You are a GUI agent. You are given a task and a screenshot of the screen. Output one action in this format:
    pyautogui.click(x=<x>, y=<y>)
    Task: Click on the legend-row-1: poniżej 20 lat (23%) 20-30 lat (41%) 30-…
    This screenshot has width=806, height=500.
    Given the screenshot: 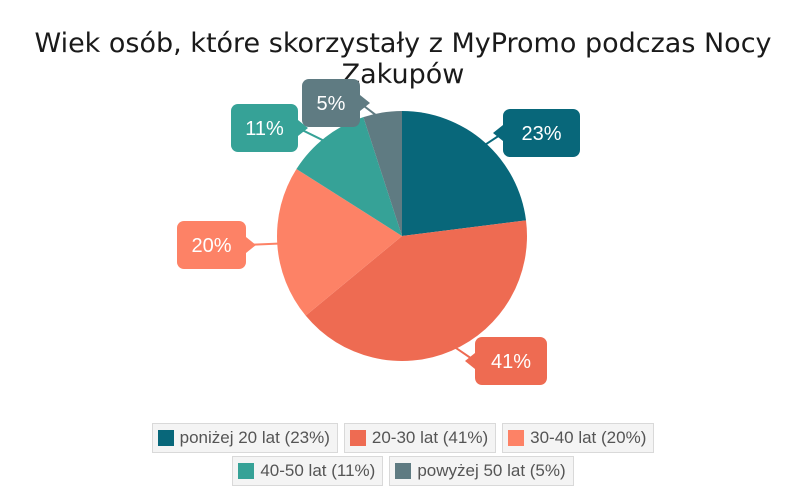 What is the action you would take?
    pyautogui.click(x=403, y=438)
    